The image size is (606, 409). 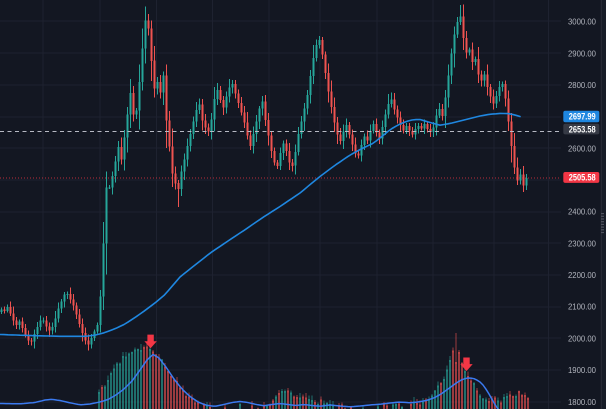 What do you see at coordinates (582, 402) in the screenshot?
I see `svg-text: 1800.00` at bounding box center [582, 402].